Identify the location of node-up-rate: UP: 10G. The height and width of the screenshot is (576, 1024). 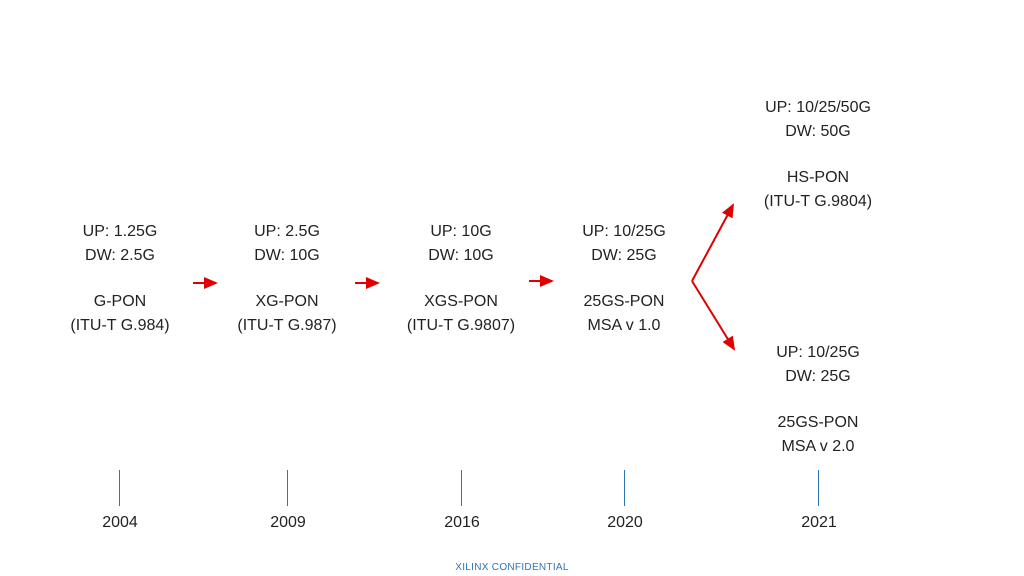
(461, 231).